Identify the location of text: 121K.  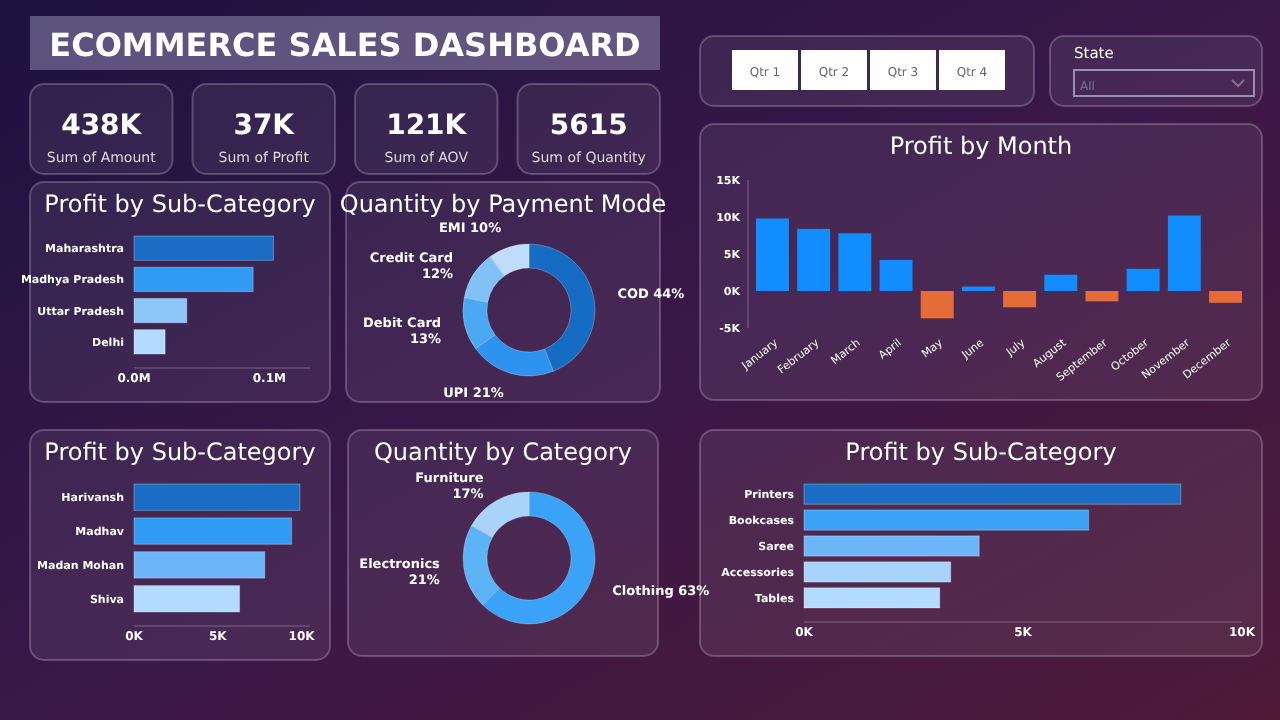
(427, 126).